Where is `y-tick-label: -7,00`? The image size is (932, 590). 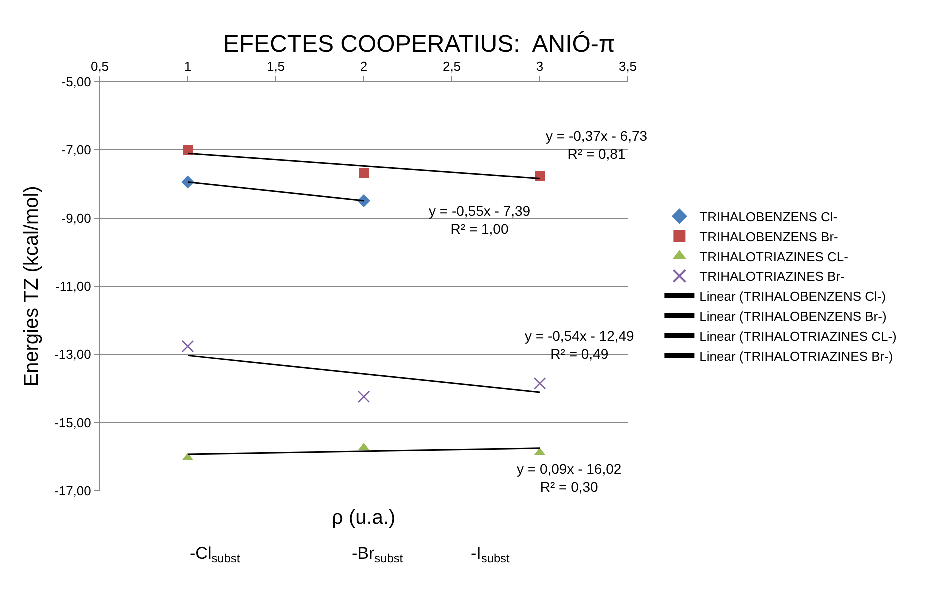
y-tick-label: -7,00 is located at coordinates (77, 150).